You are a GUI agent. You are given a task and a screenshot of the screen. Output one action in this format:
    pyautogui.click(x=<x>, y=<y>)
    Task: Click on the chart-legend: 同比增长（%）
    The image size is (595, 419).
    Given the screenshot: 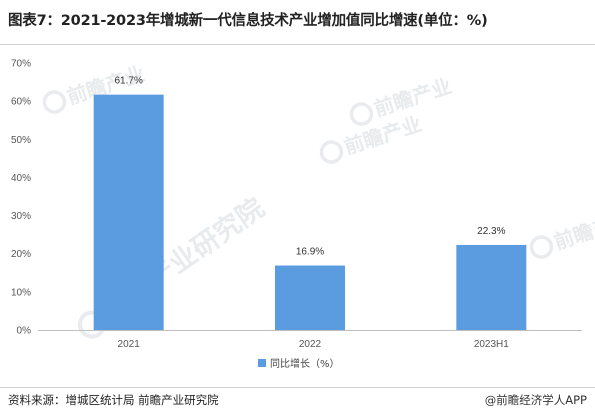 What is the action you would take?
    pyautogui.click(x=299, y=363)
    